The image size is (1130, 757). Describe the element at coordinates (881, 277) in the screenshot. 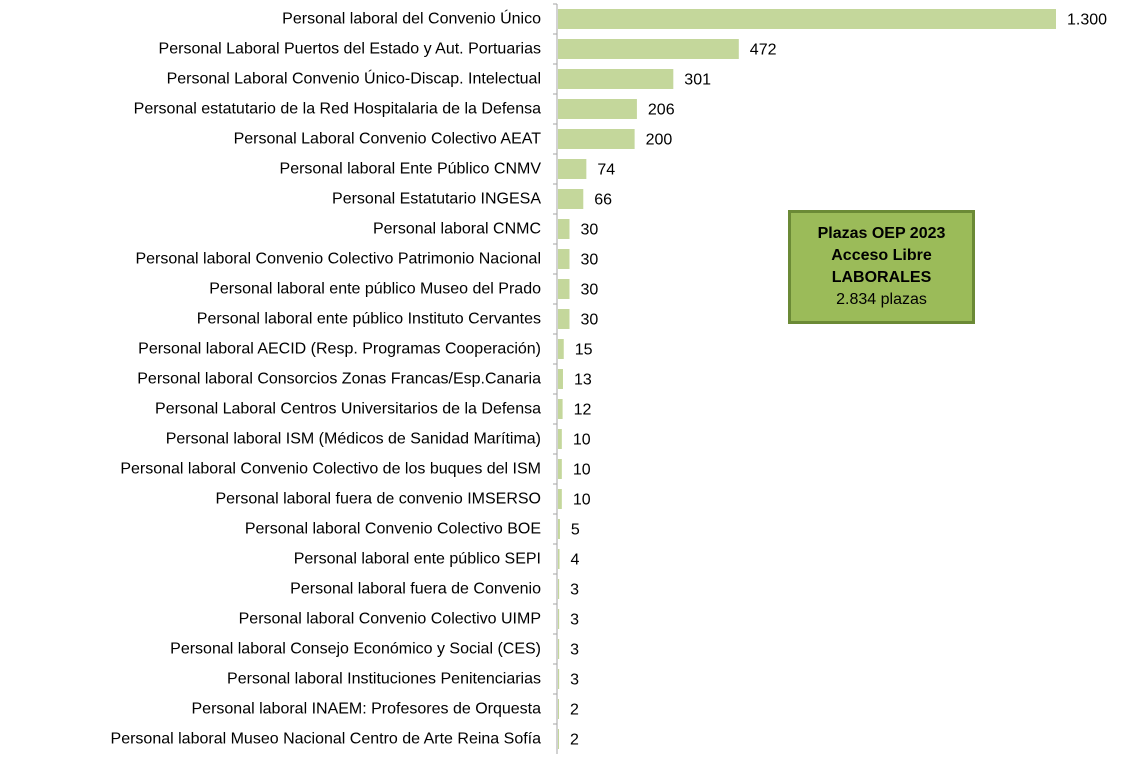

I see `summary-category: LABORALES` at that location.